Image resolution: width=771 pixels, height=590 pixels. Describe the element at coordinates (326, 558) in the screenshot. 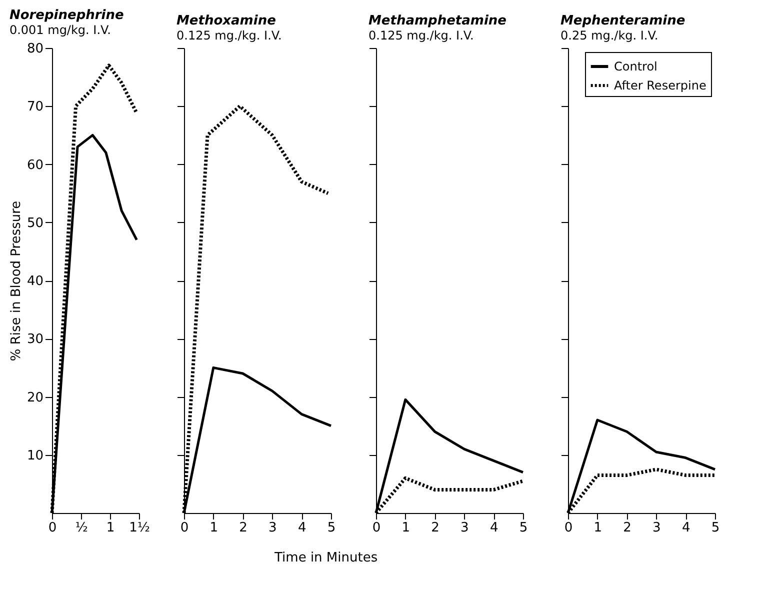

I see `x-axis-title: Time in Minutes` at that location.